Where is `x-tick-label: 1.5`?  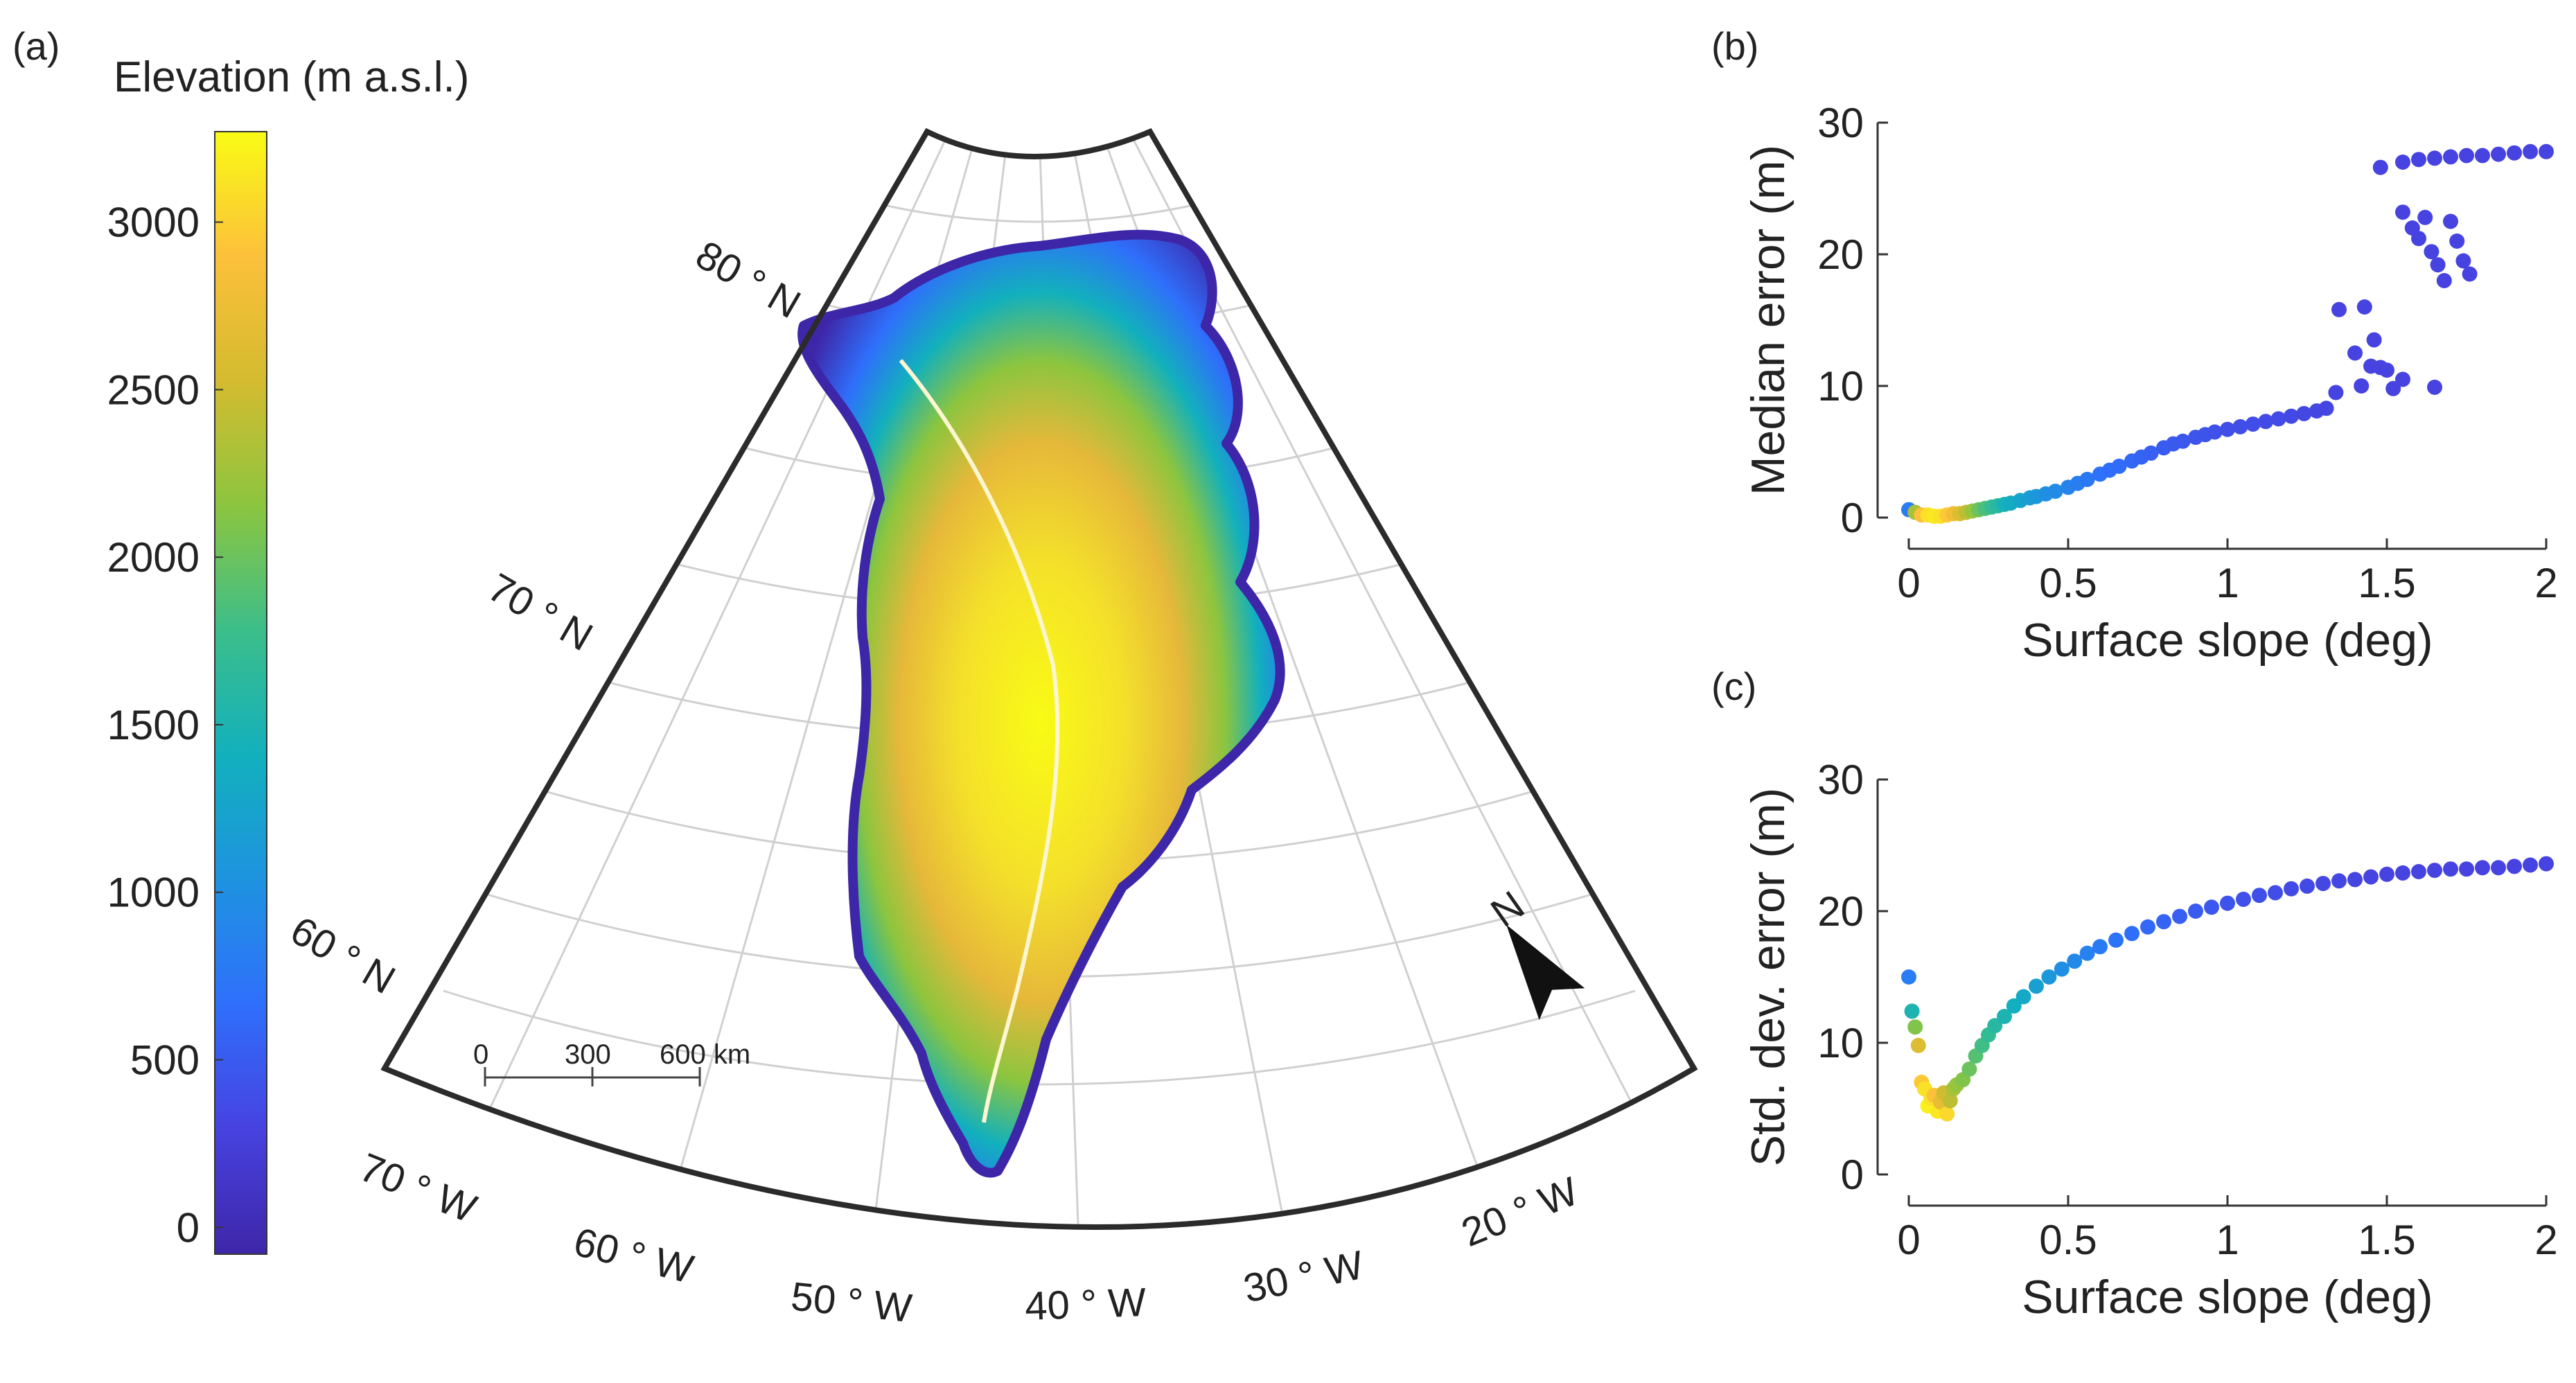
x-tick-label: 1.5 is located at coordinates (2386, 1240).